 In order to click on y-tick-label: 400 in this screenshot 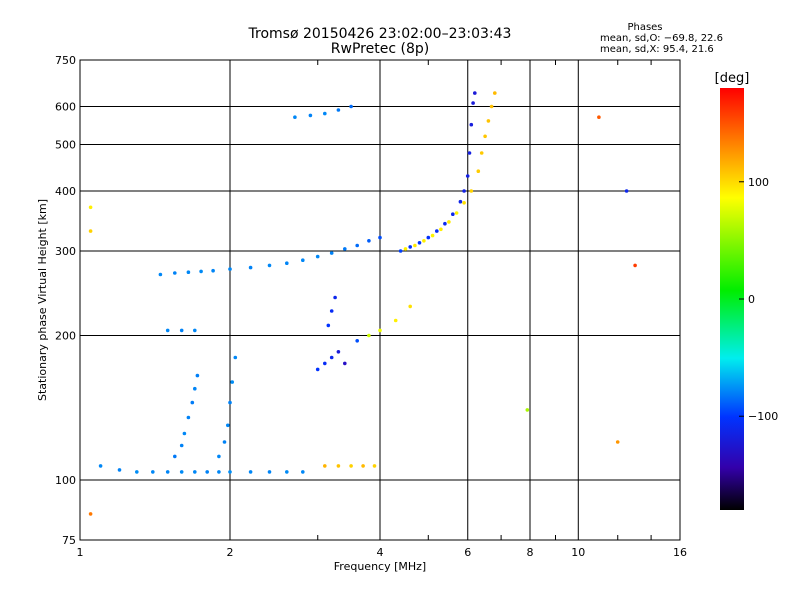, I will do `click(65, 191)`.